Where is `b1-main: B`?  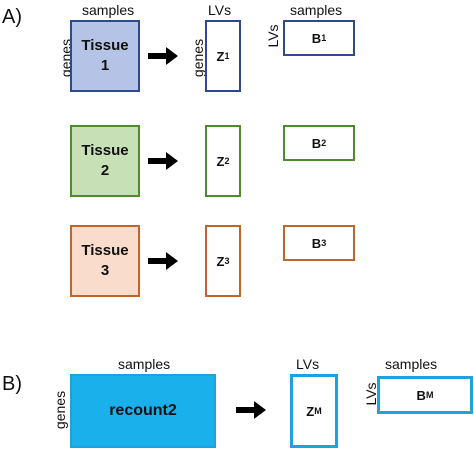 b1-main: B is located at coordinates (316, 38).